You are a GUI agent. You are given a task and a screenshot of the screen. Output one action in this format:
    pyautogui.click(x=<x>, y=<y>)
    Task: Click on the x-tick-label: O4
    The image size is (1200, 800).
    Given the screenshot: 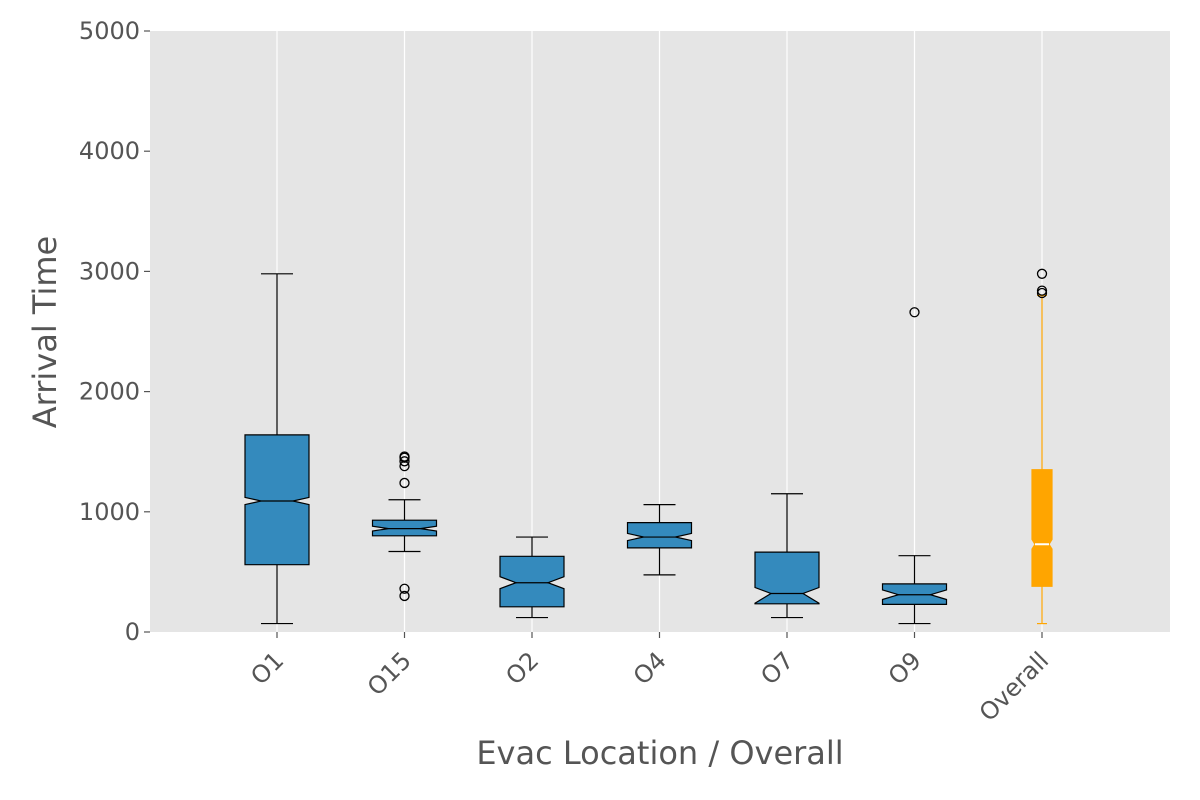 What is the action you would take?
    pyautogui.click(x=650, y=668)
    